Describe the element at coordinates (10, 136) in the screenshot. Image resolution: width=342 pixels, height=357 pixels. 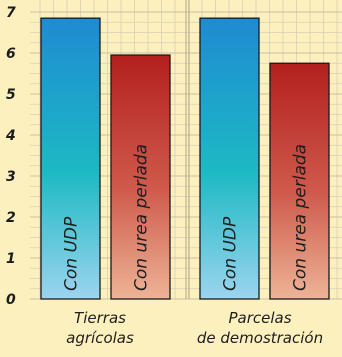
I see `y-tick-label: 4` at that location.